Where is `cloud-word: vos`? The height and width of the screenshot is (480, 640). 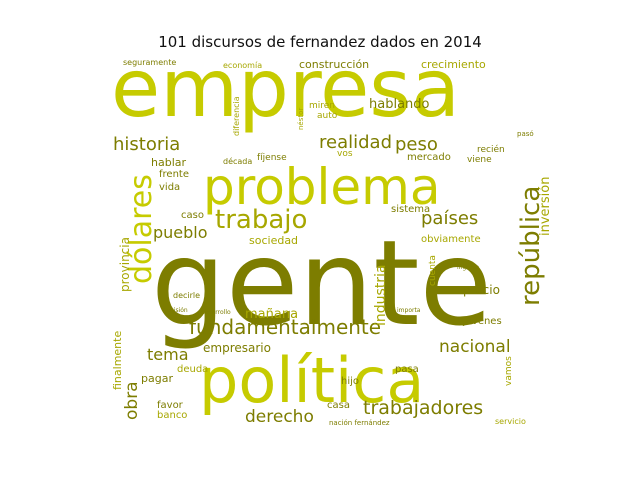
cloud-word: vos is located at coordinates (345, 154).